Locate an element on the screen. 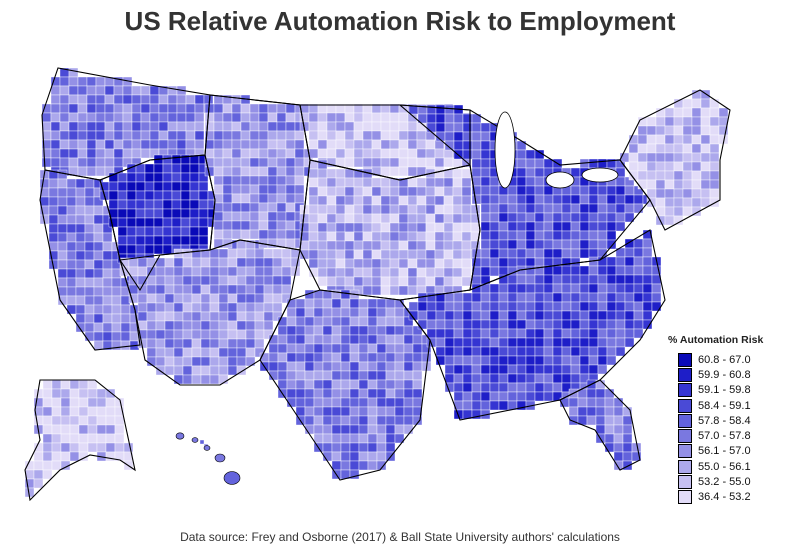 This screenshot has height=550, width=800. region-border is located at coordinates (675, 160).